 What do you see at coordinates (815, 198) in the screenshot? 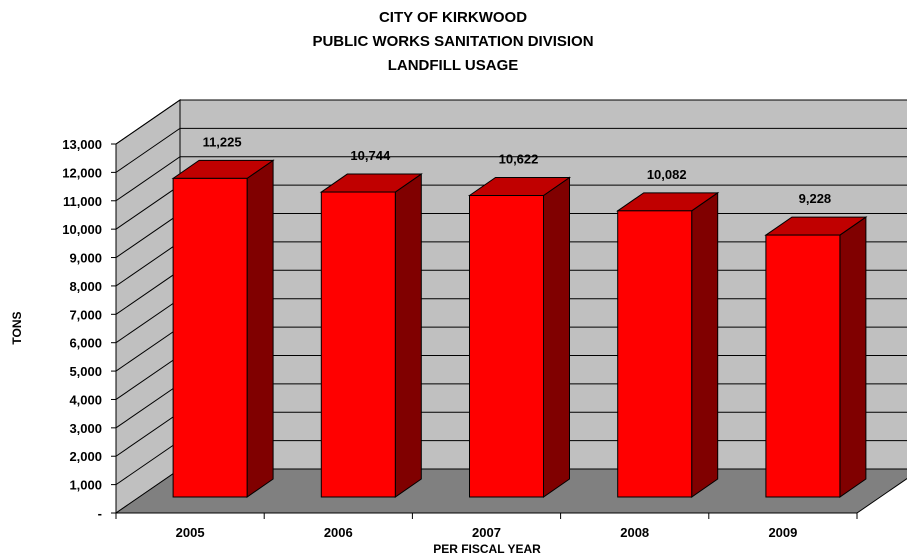
I see `data-label: 9,228` at bounding box center [815, 198].